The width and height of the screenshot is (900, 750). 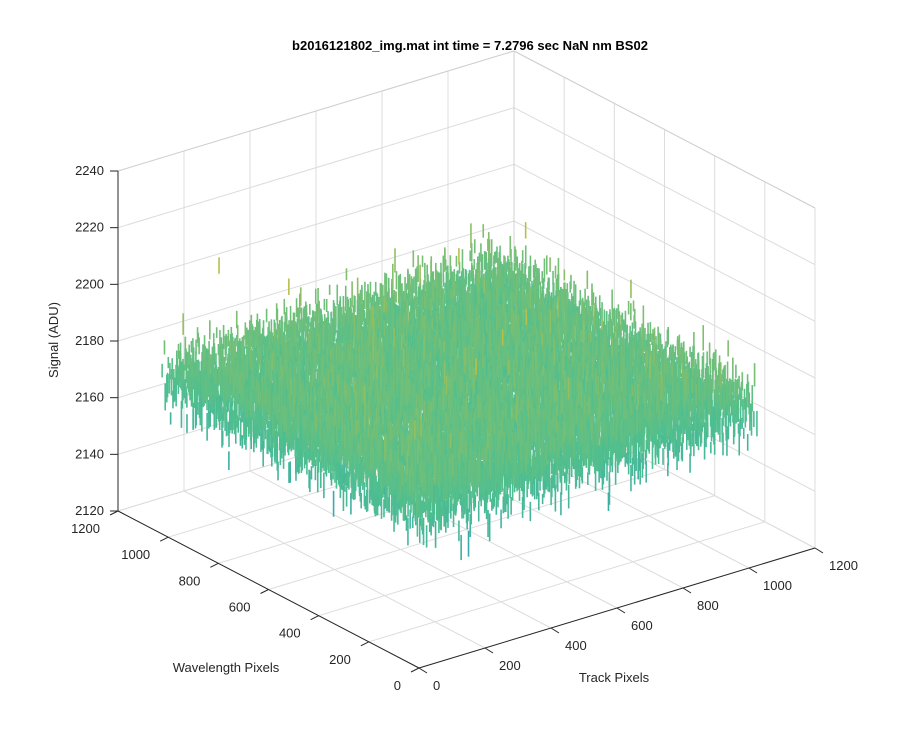 What do you see at coordinates (664, 129) in the screenshot?
I see `side-top-edge` at bounding box center [664, 129].